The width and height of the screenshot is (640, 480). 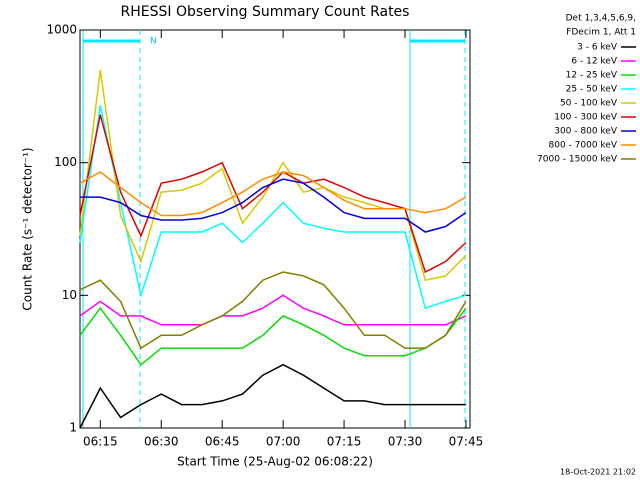 I want to click on legend-label: 12 - 25 keV, so click(x=592, y=76).